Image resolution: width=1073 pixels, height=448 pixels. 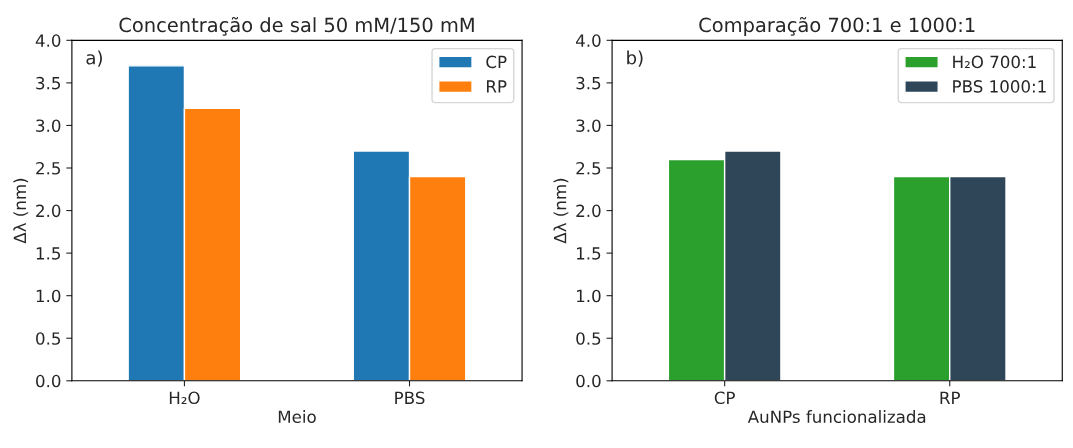 I want to click on chart-title: Concentração de sal 50 mM/150 mM, so click(x=296, y=26).